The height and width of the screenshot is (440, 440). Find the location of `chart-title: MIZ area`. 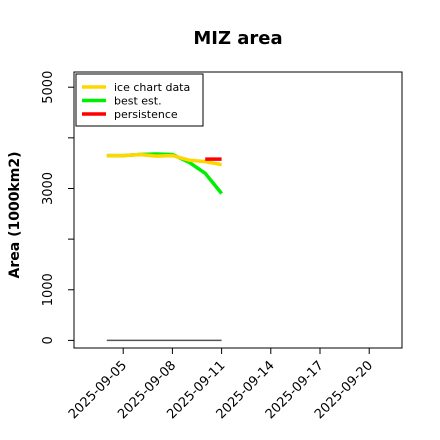

chart-title: MIZ area is located at coordinates (237, 38).